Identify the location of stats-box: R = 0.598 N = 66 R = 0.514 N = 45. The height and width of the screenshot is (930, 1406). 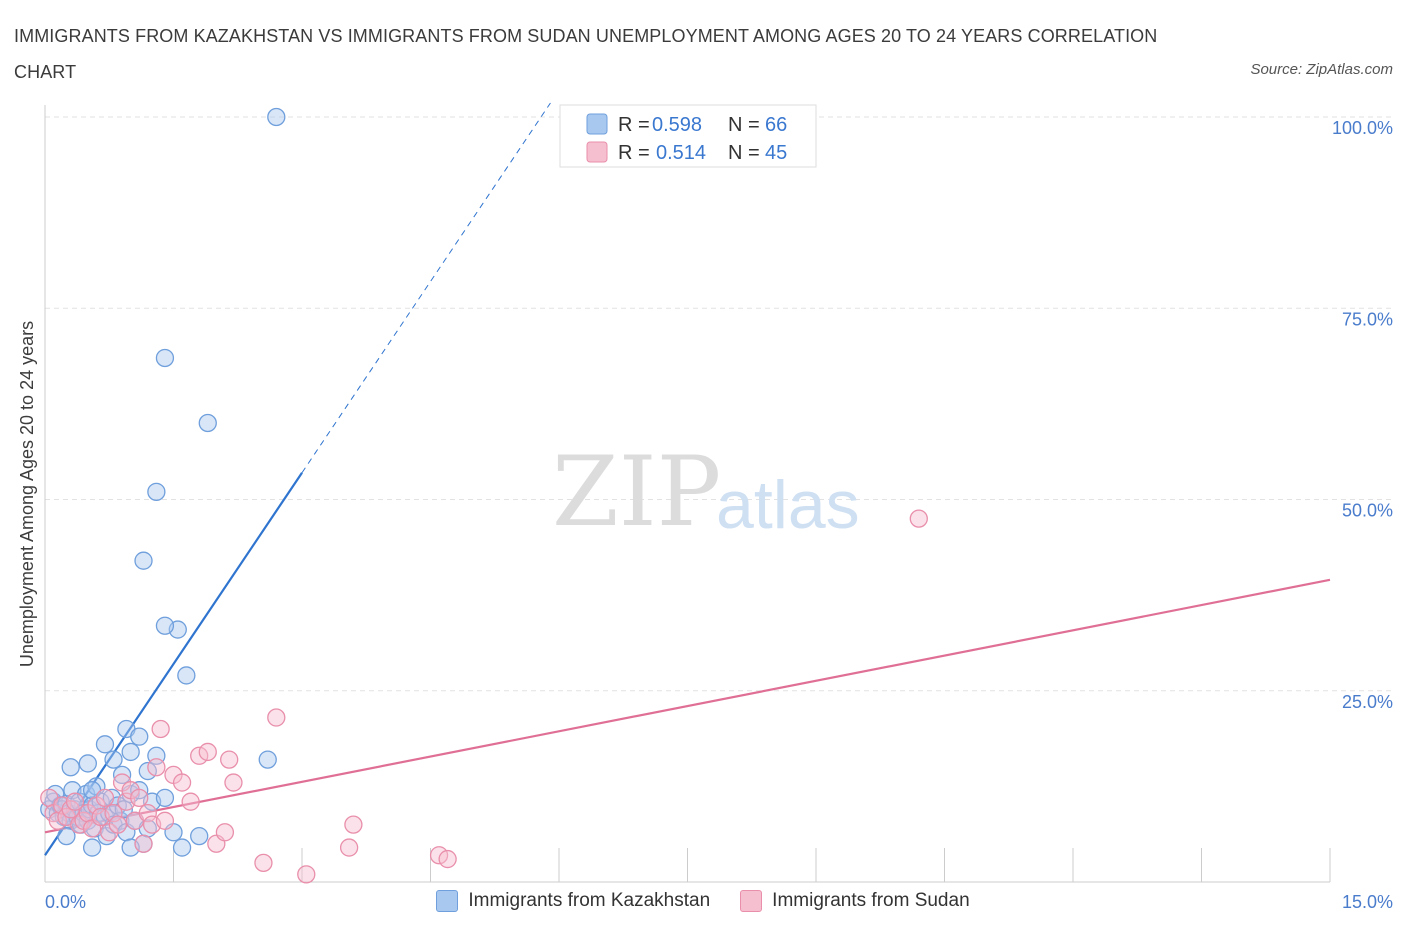
(688, 136).